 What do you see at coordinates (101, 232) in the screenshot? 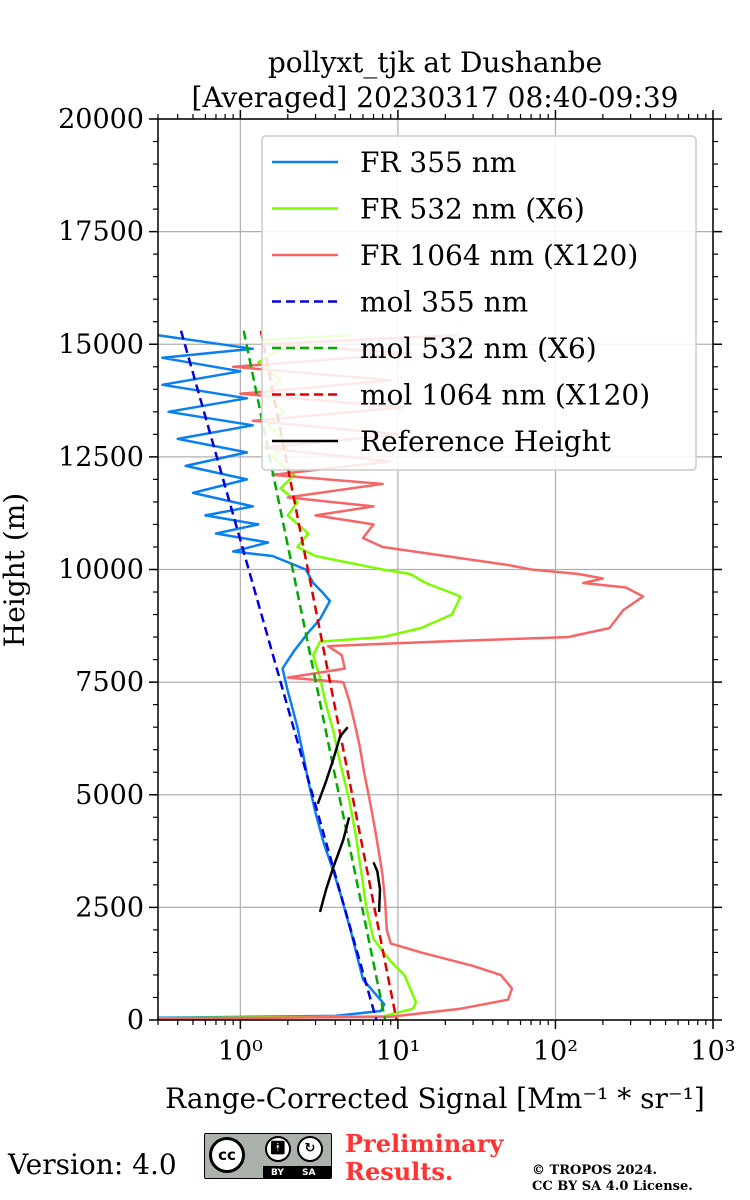
I see `y-tick-label: 17500` at bounding box center [101, 232].